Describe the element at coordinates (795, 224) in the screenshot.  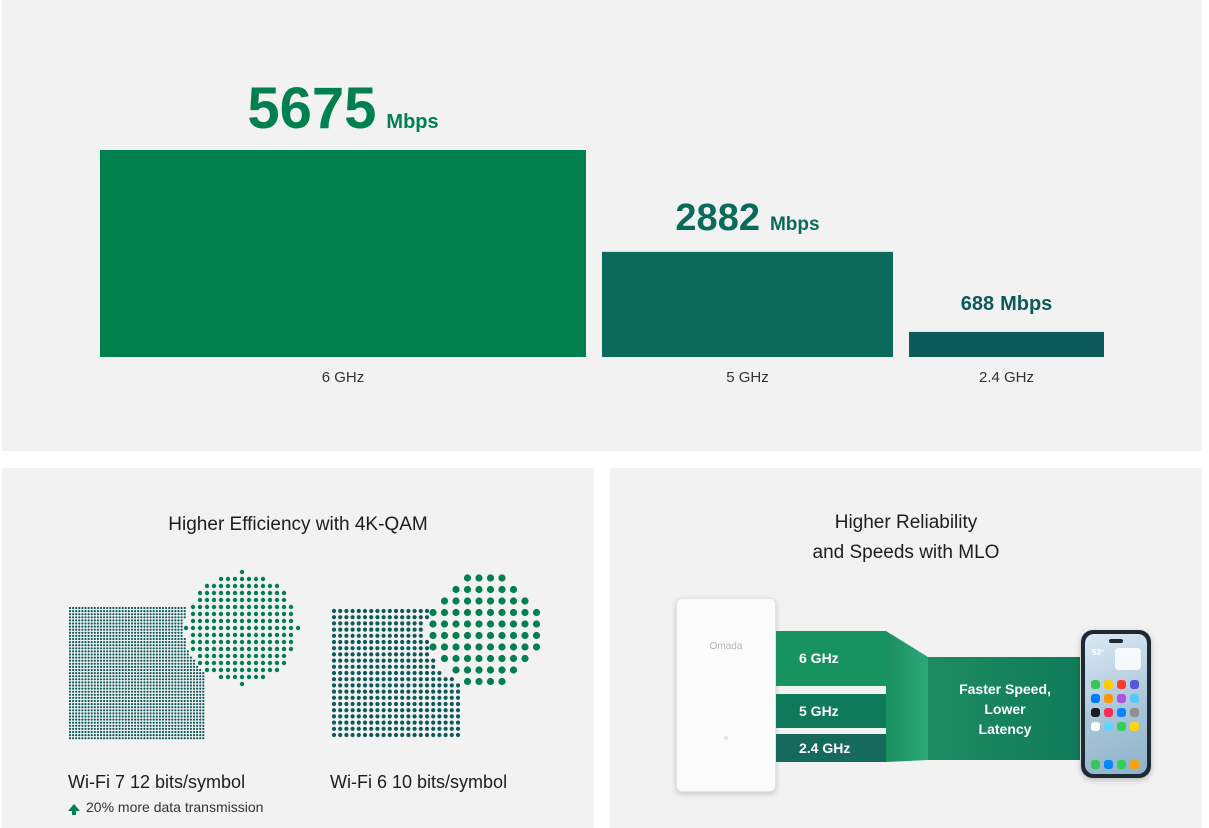
I see `bar-value-unit: Mbps` at that location.